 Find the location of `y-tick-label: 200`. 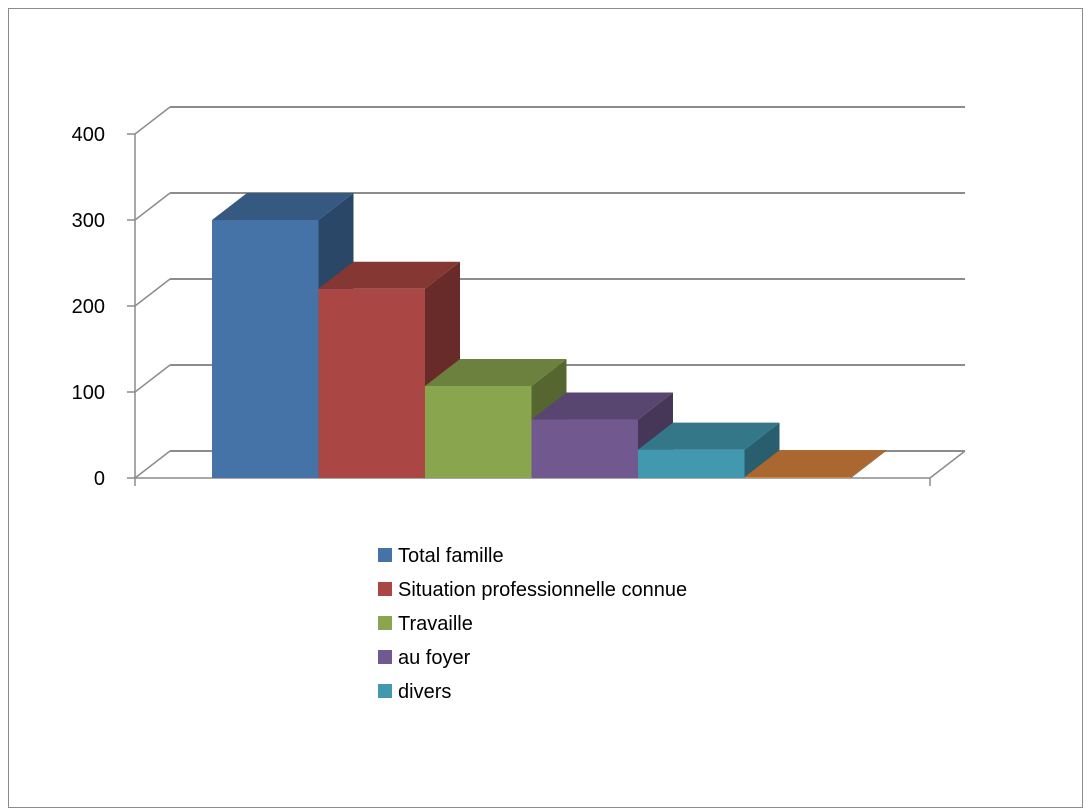

y-tick-label: 200 is located at coordinates (88, 307).